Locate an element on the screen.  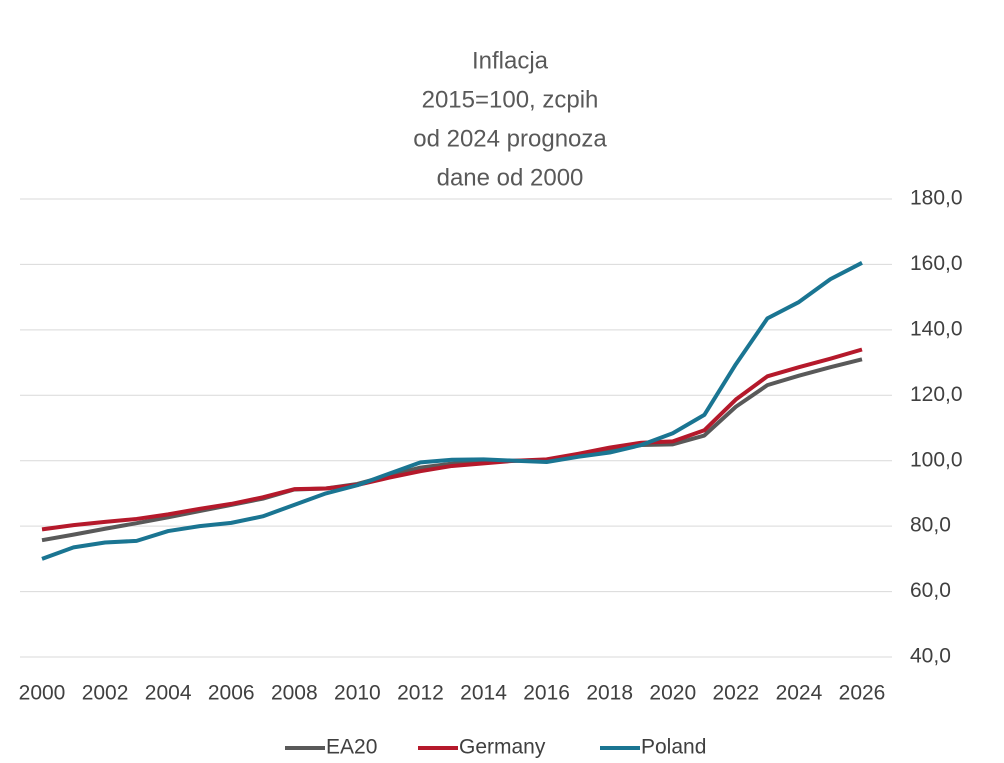
x-tick-label: 2024 is located at coordinates (799, 693).